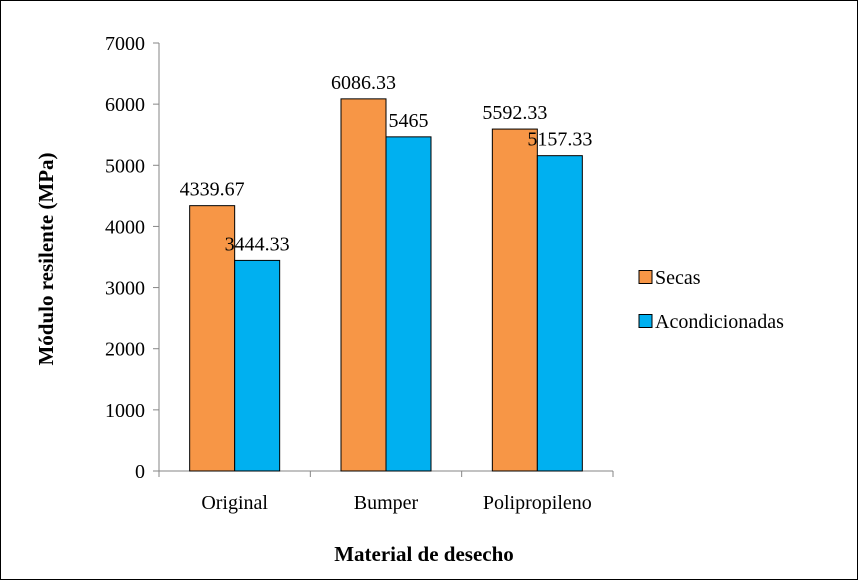 The height and width of the screenshot is (581, 858). Describe the element at coordinates (408, 304) in the screenshot. I see `bar-acondicionadas-bumper` at that location.